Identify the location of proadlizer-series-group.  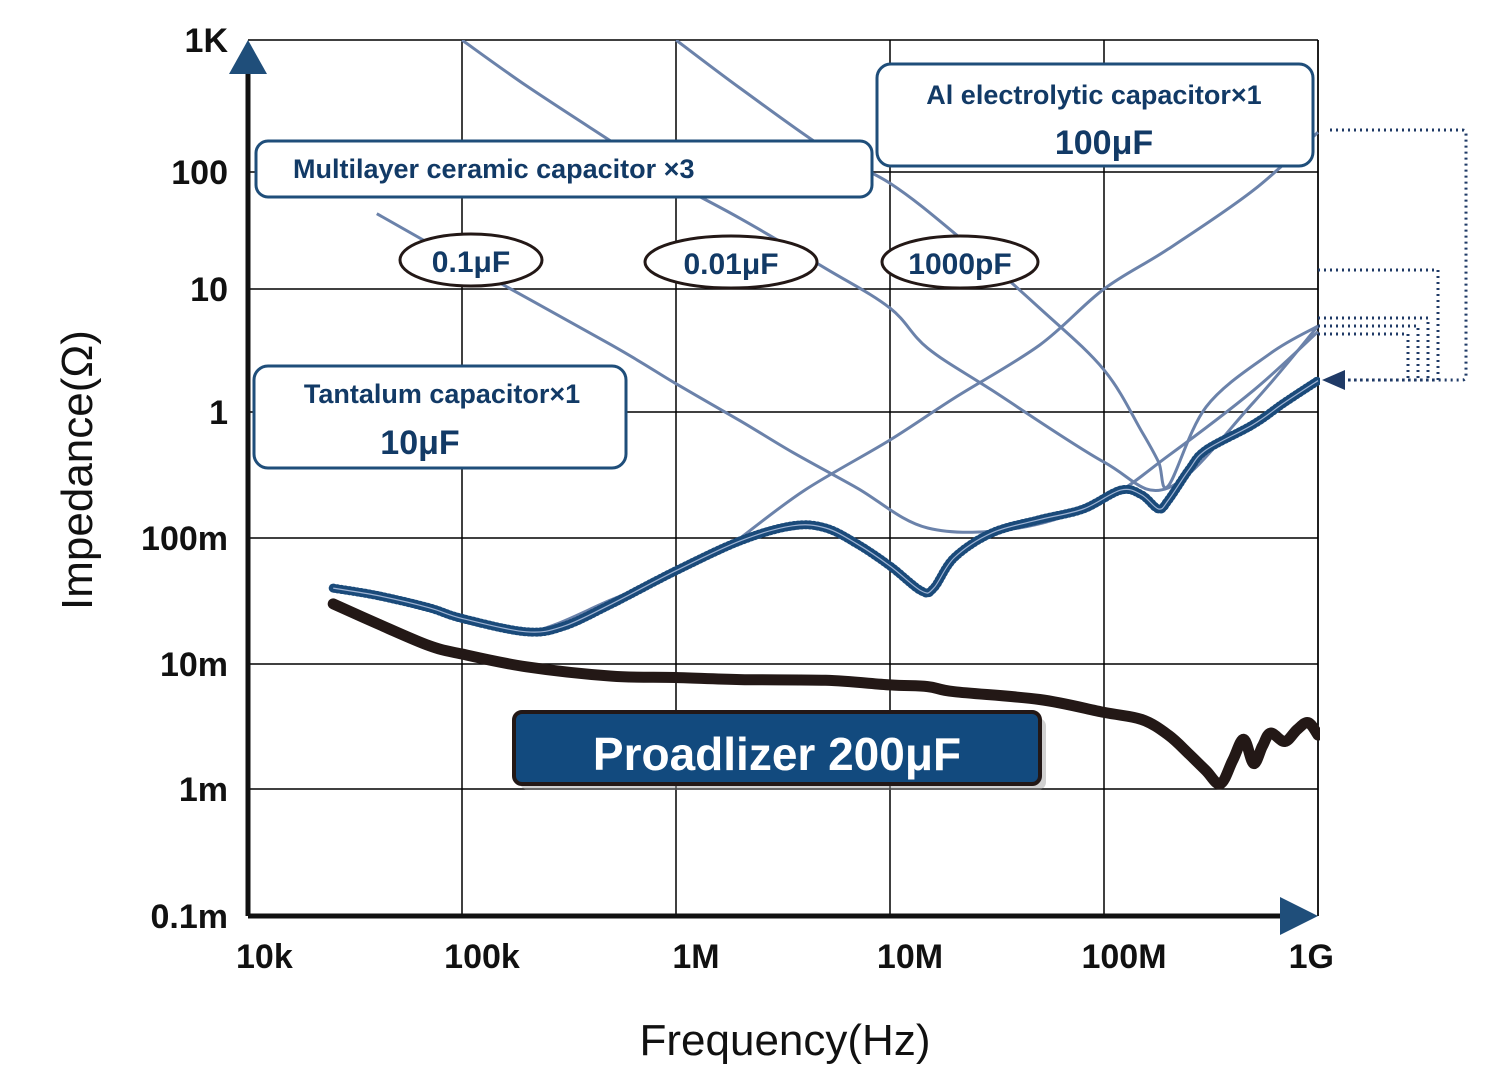
(823, 694).